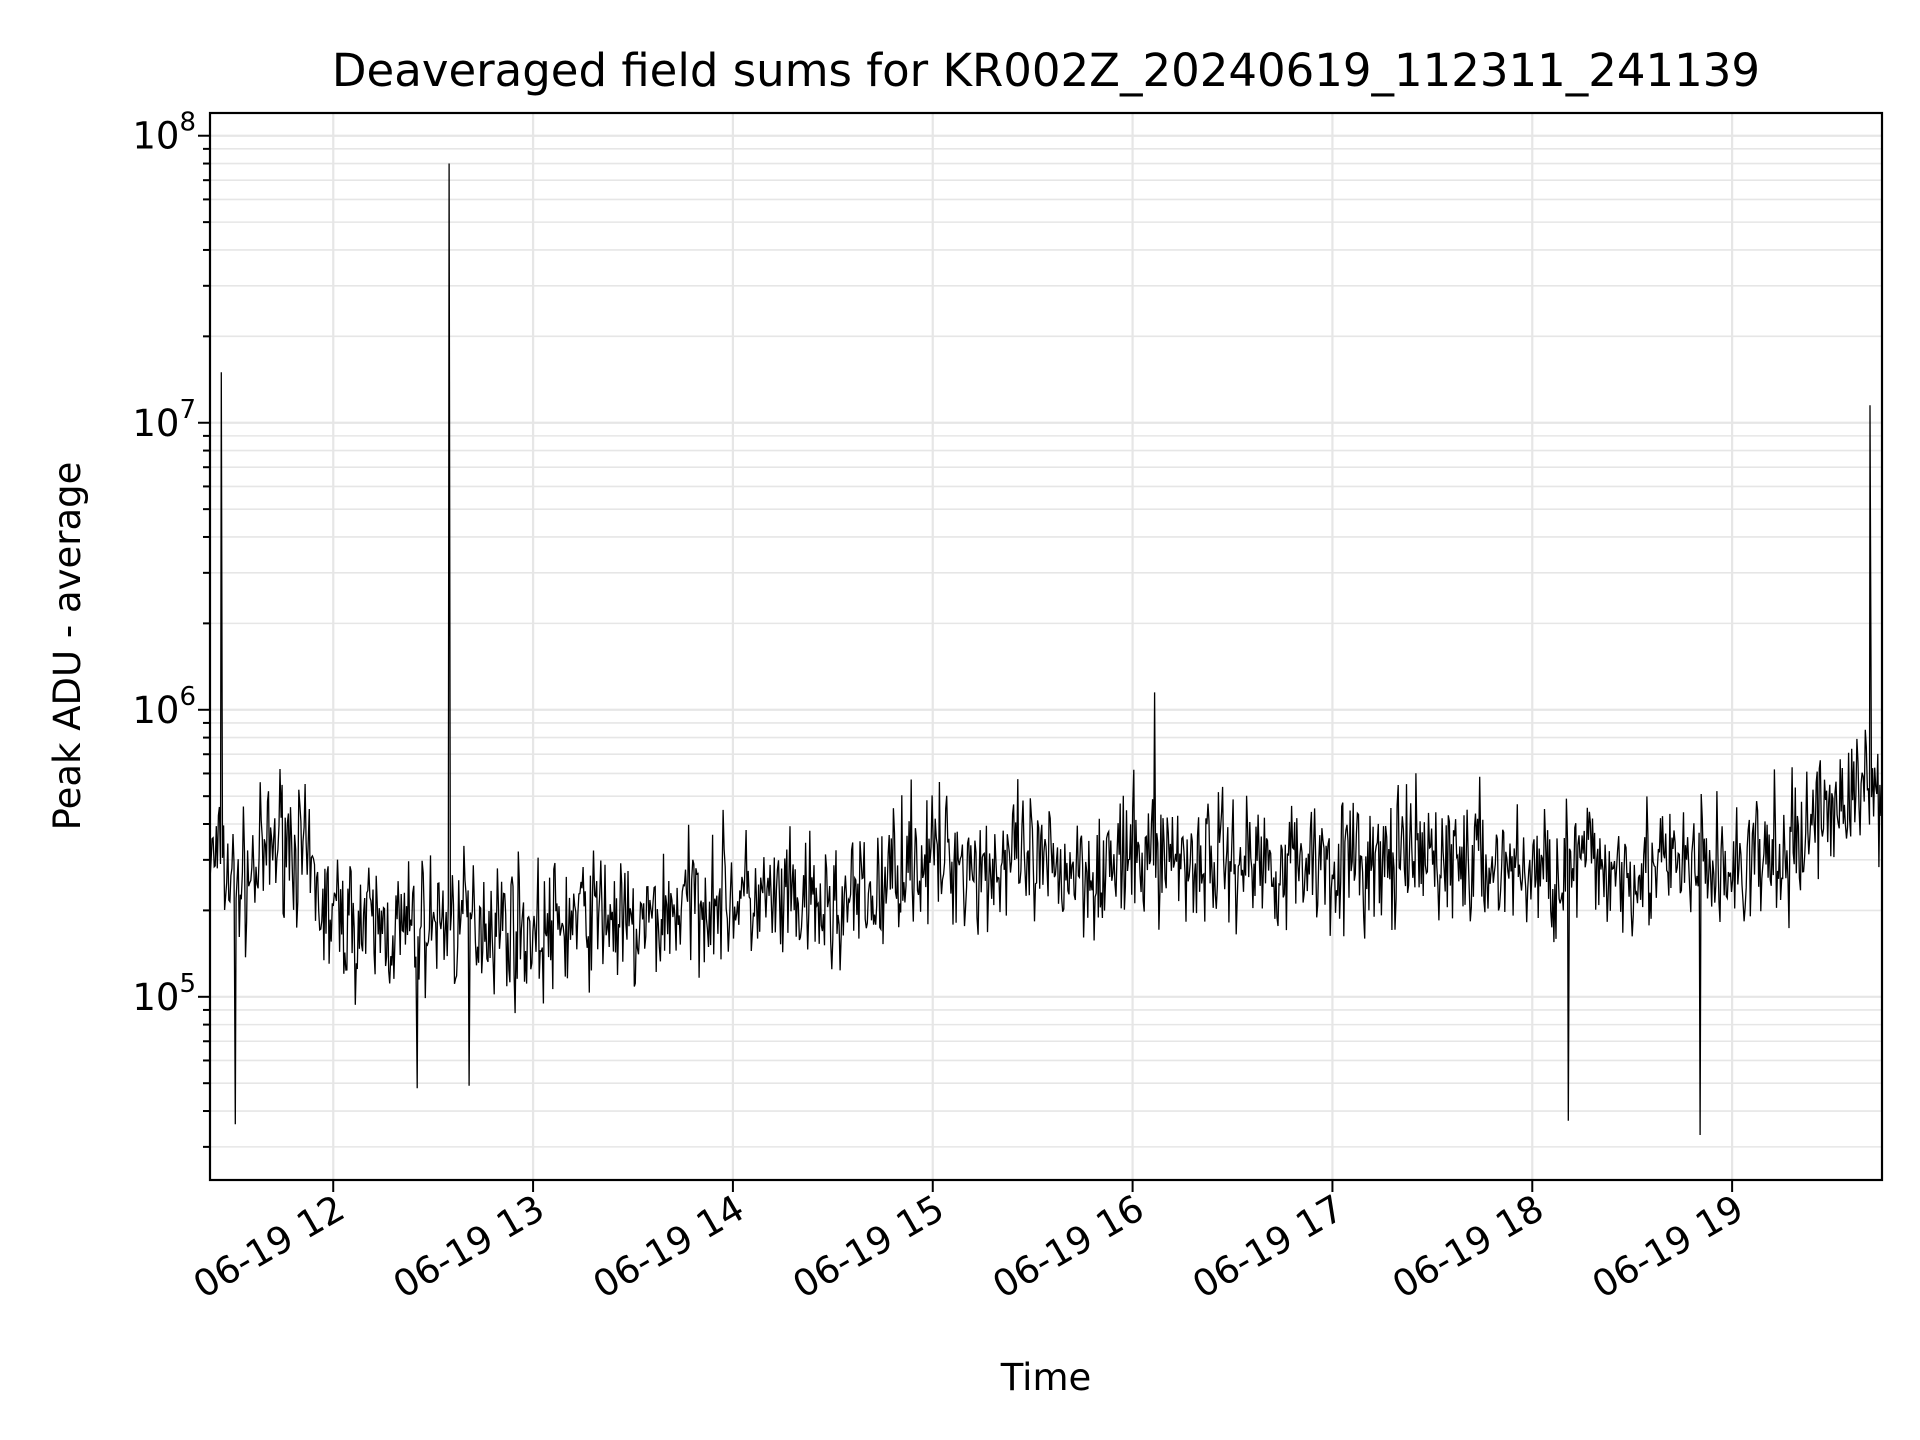  What do you see at coordinates (1268, 1247) in the screenshot?
I see `x-tick-label: 06-19 17` at bounding box center [1268, 1247].